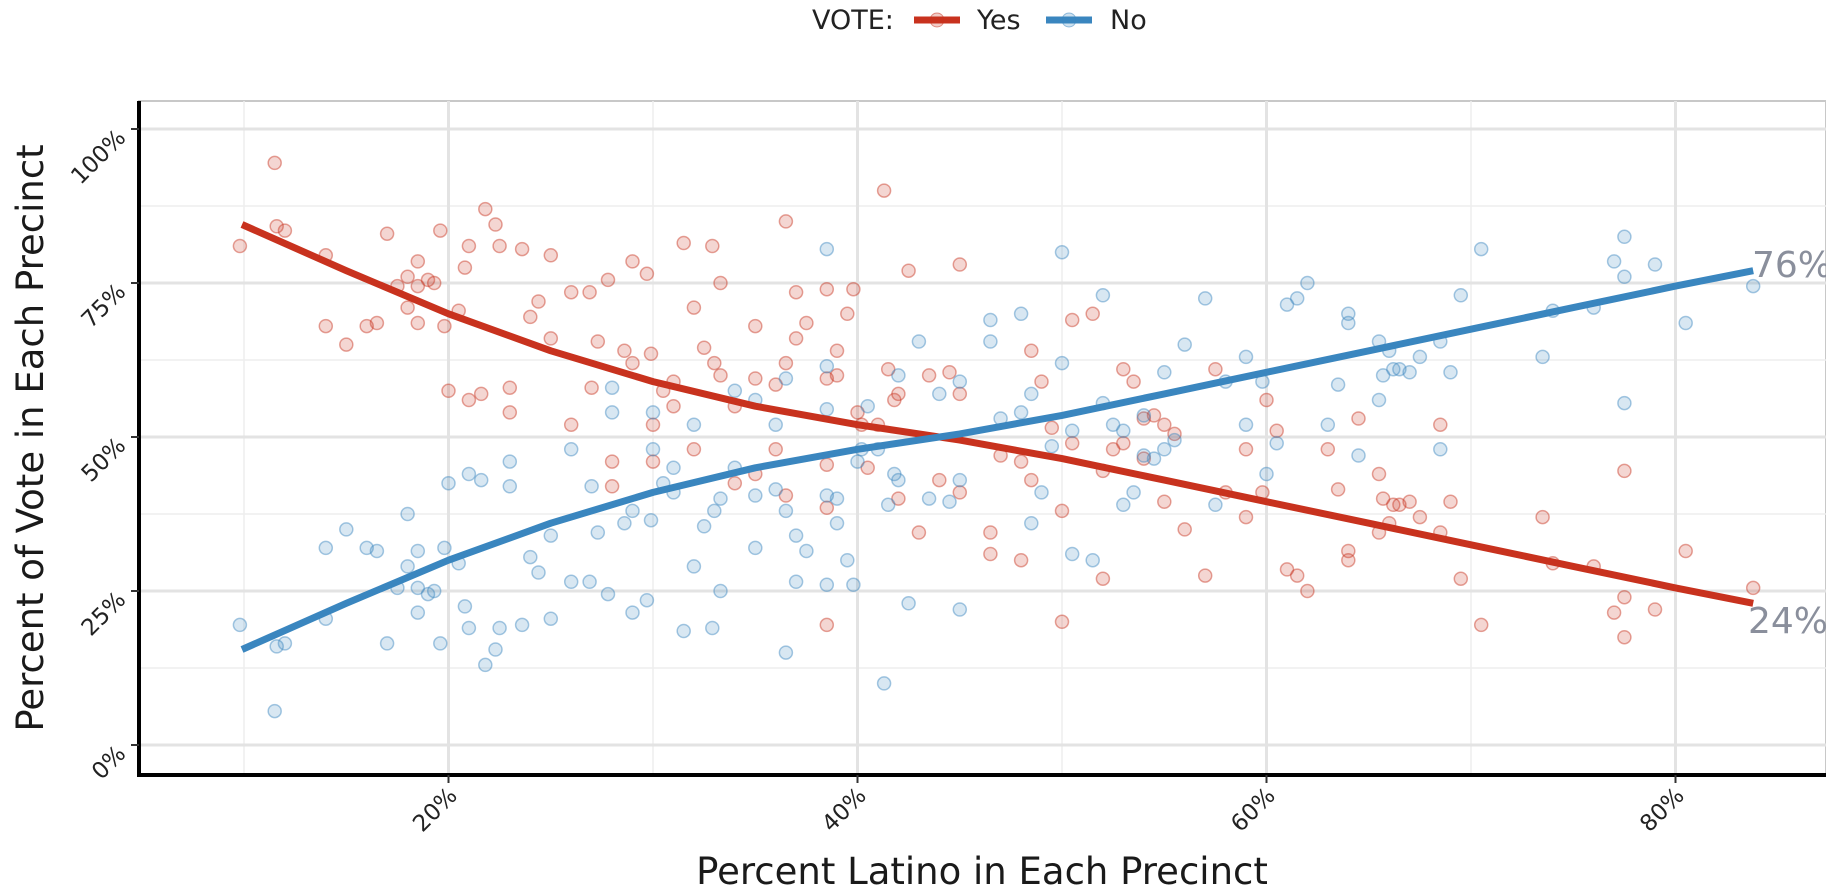  Describe the element at coordinates (98, 157) in the screenshot. I see `y-tick-label-4: 100%` at that location.